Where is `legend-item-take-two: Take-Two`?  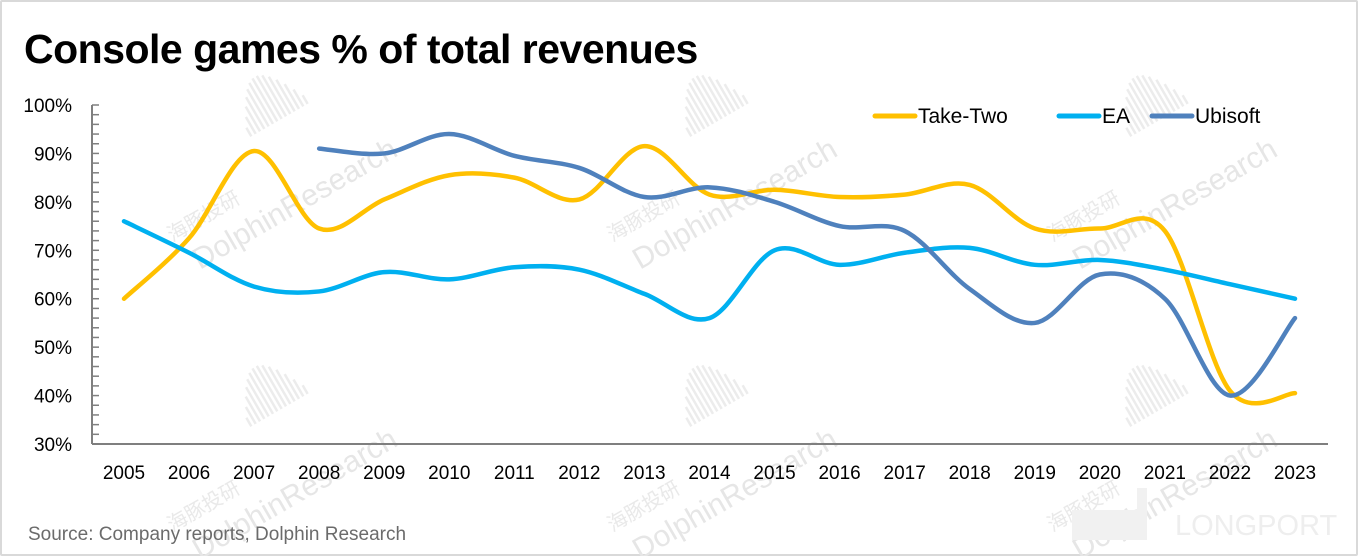 legend-item-take-two: Take-Two is located at coordinates (940, 116).